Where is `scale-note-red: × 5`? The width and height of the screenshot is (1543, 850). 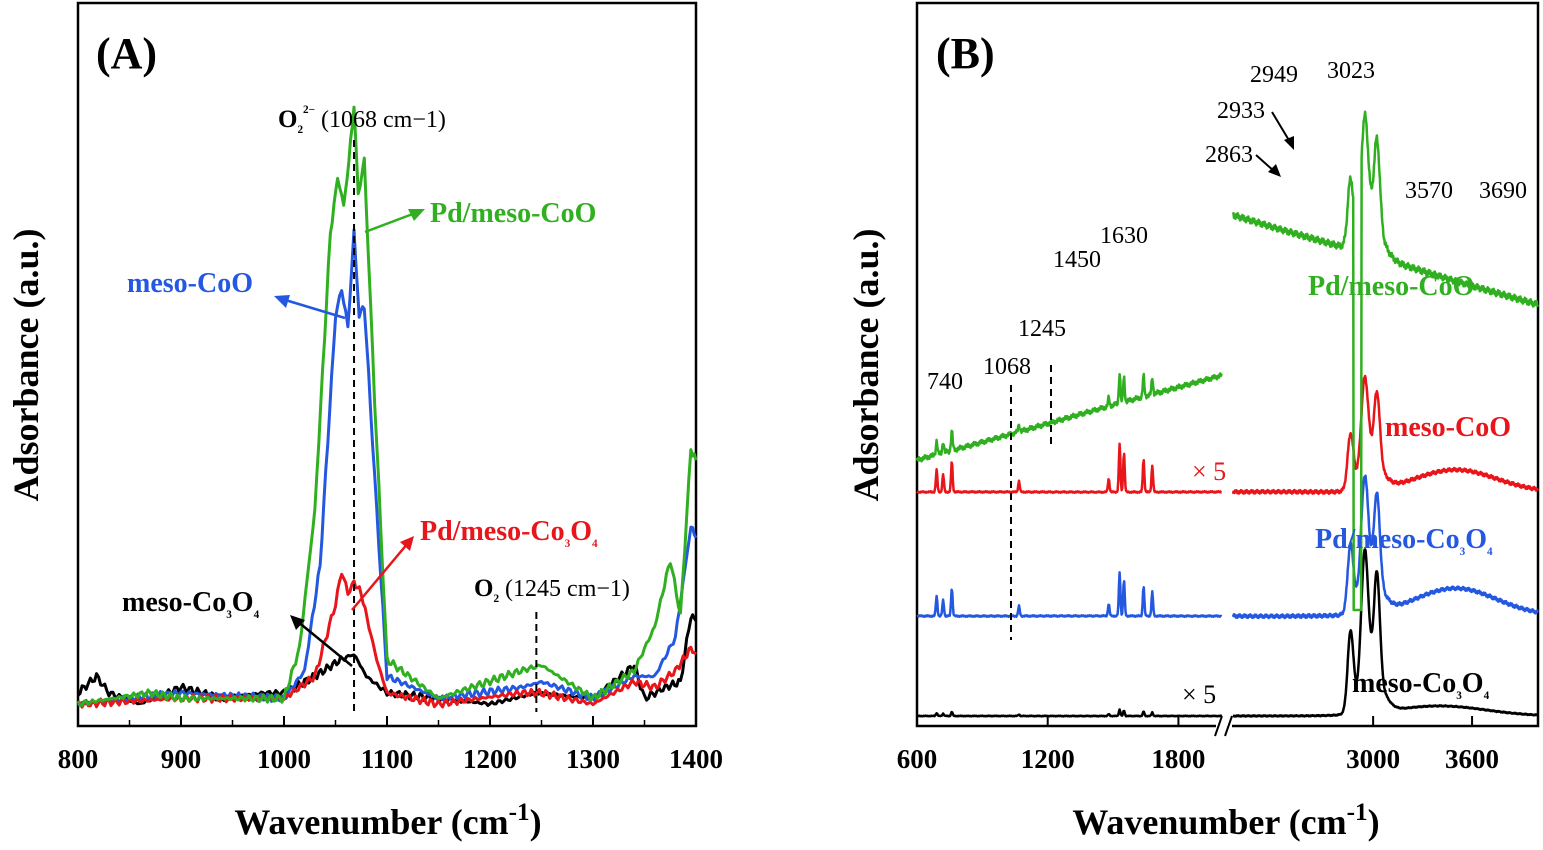 scale-note-red: × 5 is located at coordinates (1209, 471).